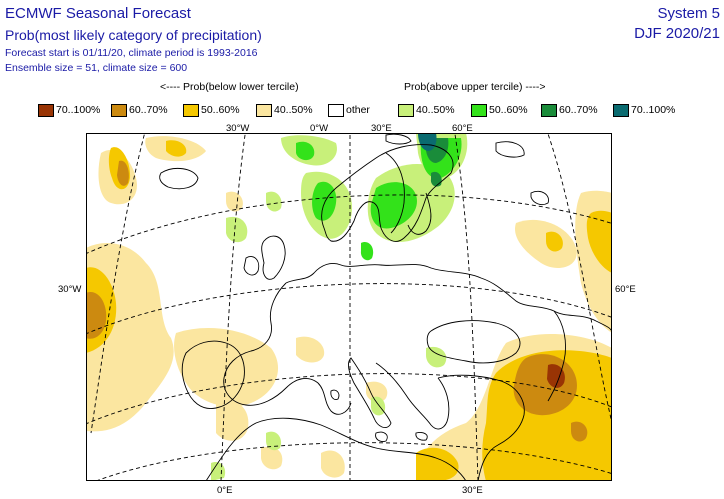 This screenshot has height=499, width=724. Describe the element at coordinates (472, 490) in the screenshot. I see `label-bottom-30e: 30°E` at that location.